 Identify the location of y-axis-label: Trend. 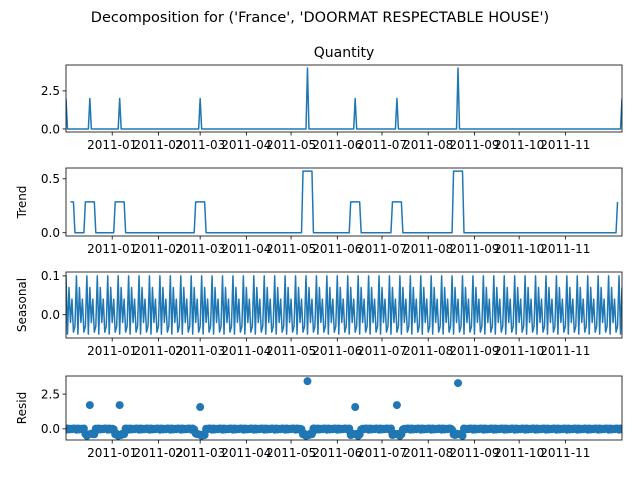
(22, 203).